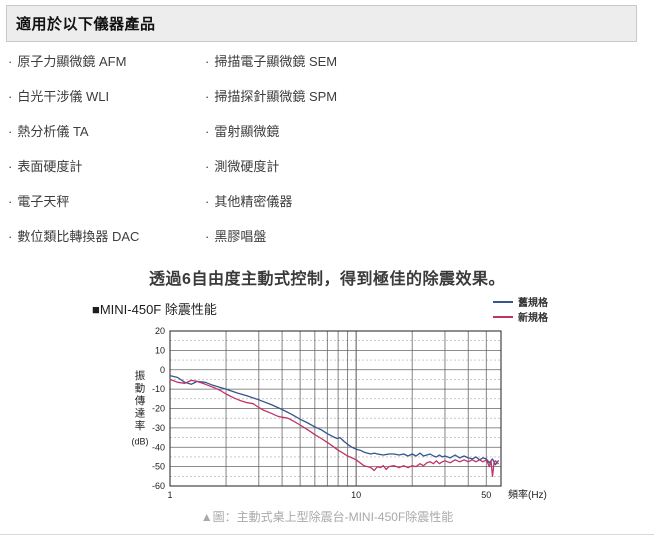 Image resolution: width=654 pixels, height=539 pixels. What do you see at coordinates (140, 375) in the screenshot?
I see `svg-text: 振` at bounding box center [140, 375].